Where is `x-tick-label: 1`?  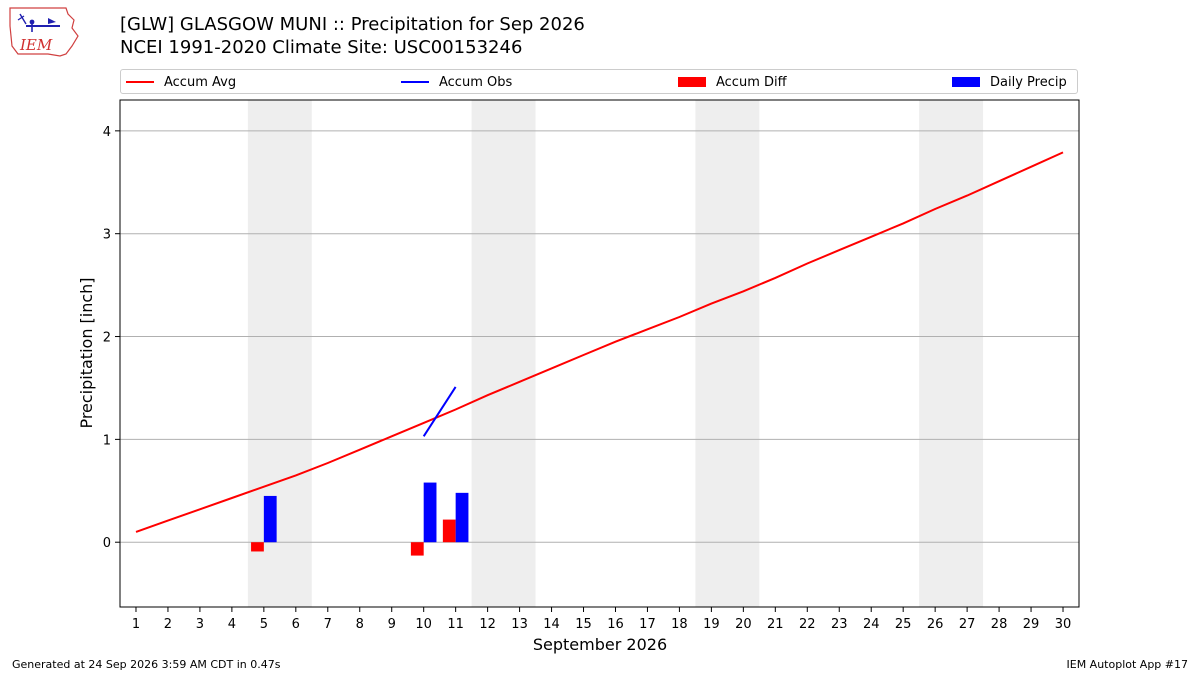 x-tick-label: 1 is located at coordinates (136, 624).